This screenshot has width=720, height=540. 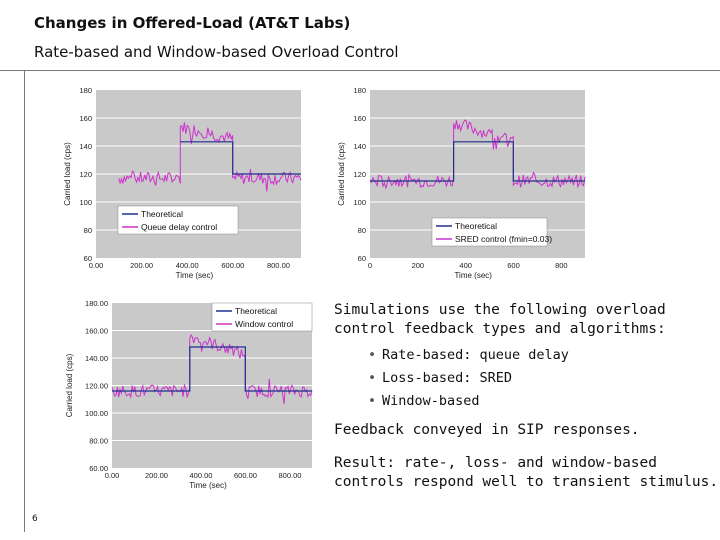 What do you see at coordinates (503, 239) in the screenshot?
I see `legend-label-control: SRED control (fmin=0.03)` at bounding box center [503, 239].